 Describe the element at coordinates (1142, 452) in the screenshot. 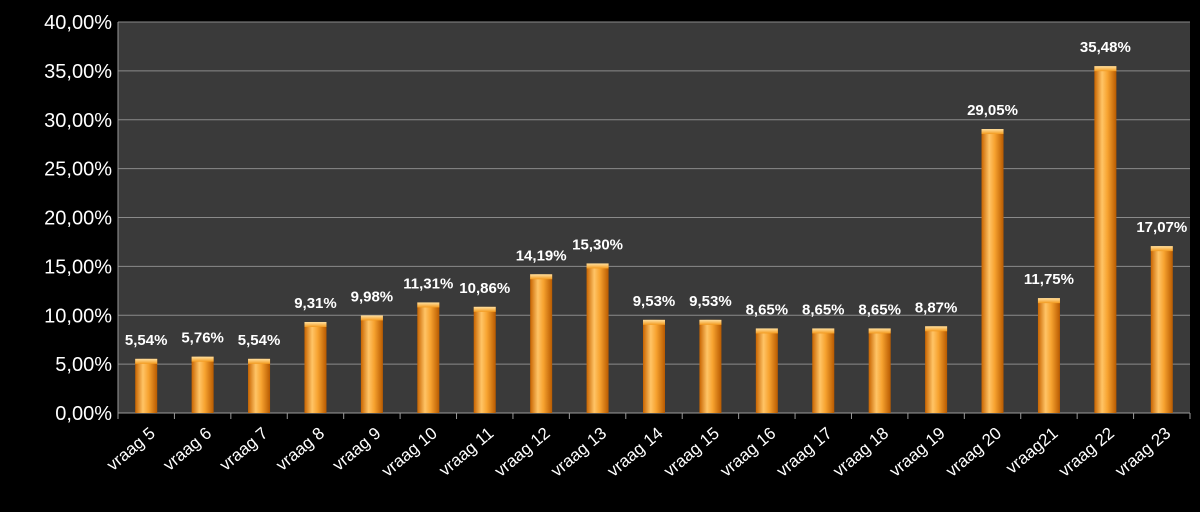

I see `x-tick-label: vraag 23` at that location.